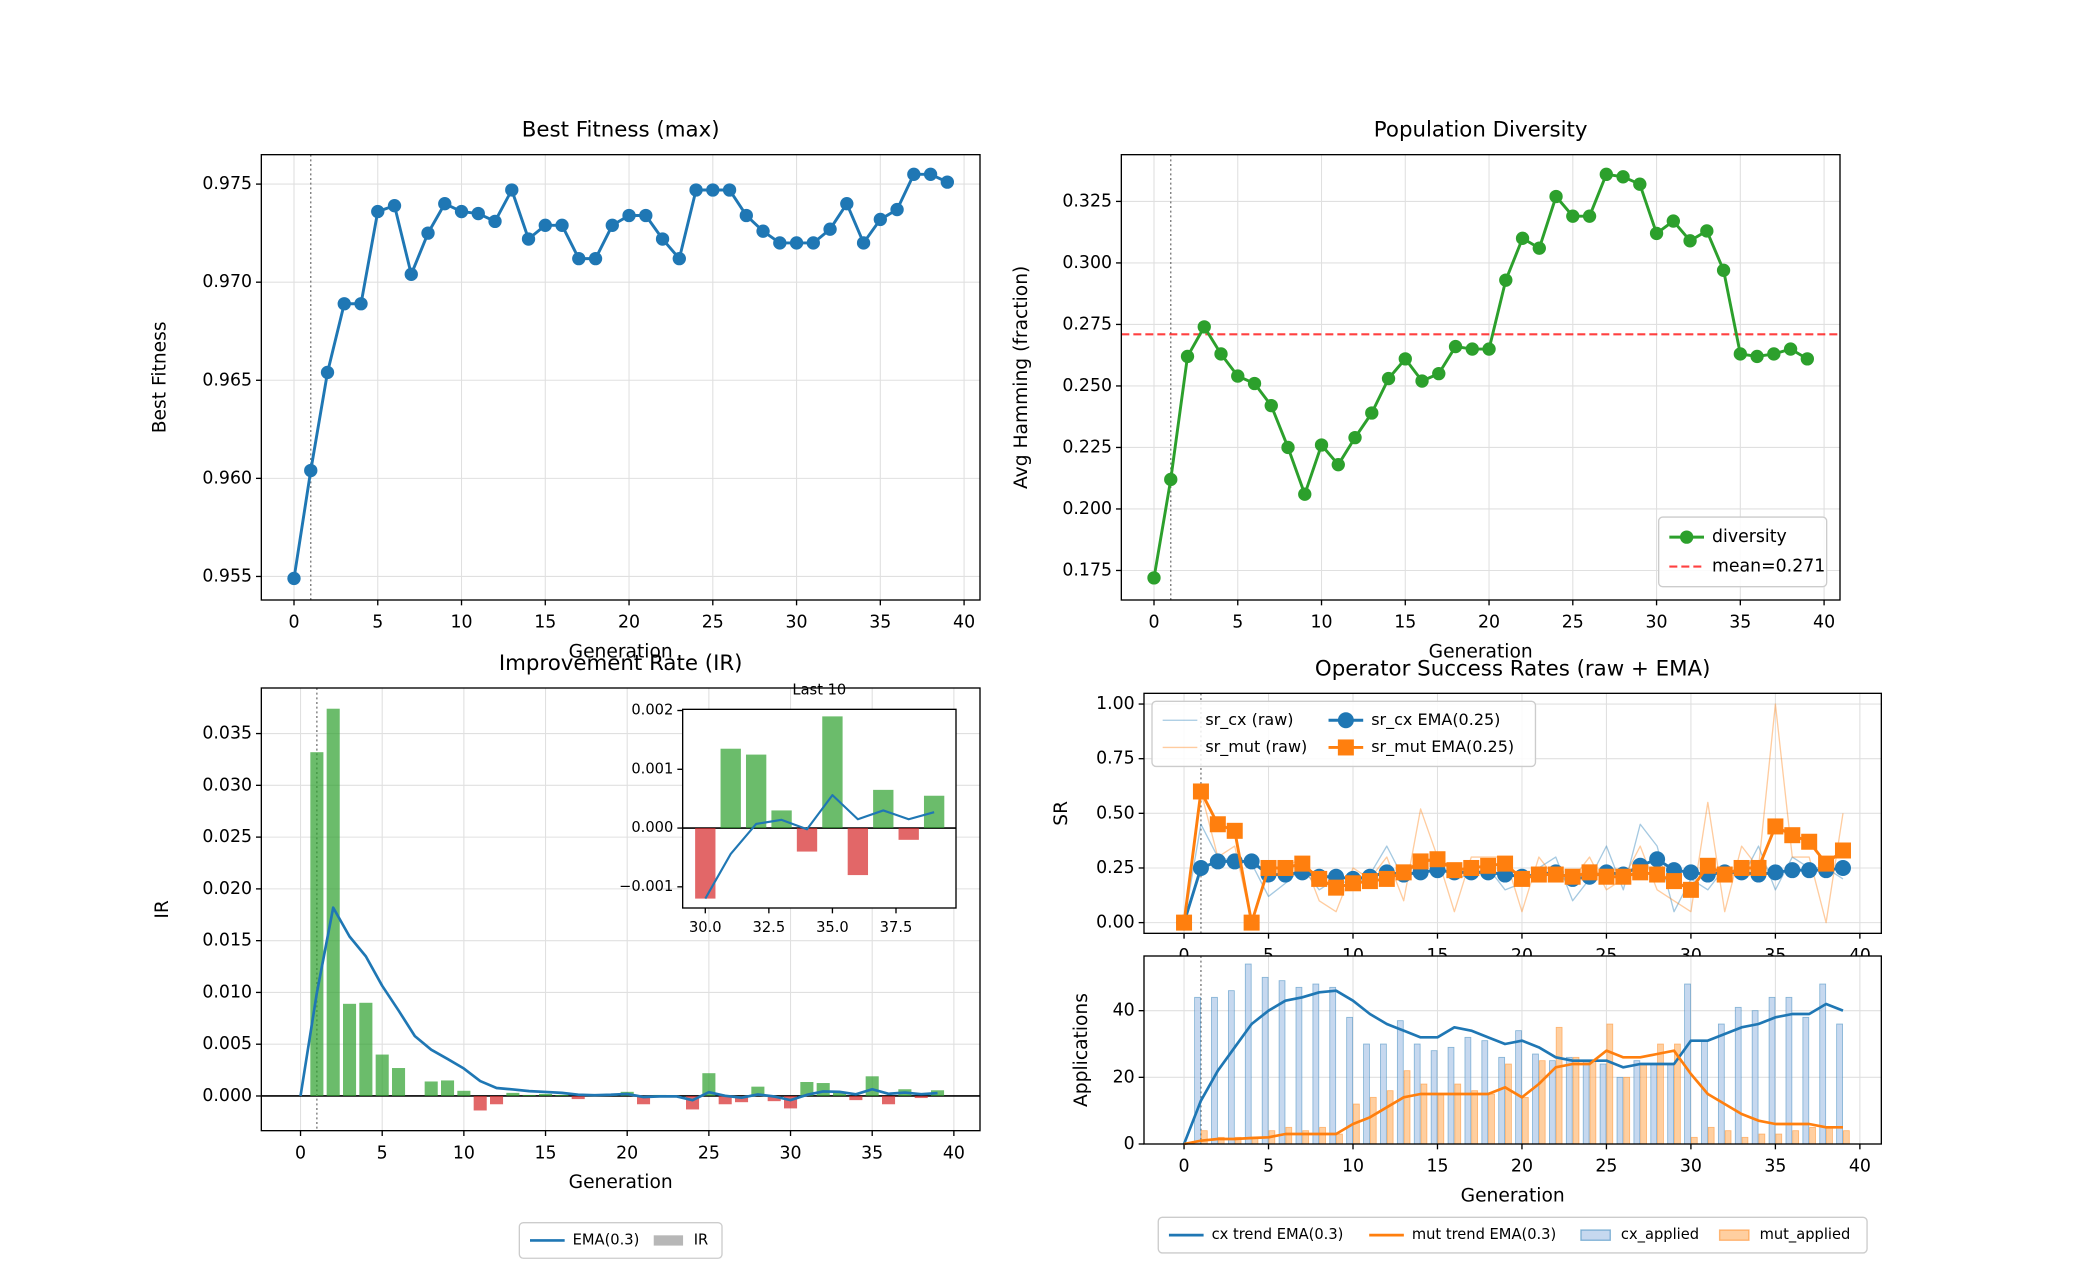 The height and width of the screenshot is (1280, 2080). Describe the element at coordinates (1087, 570) in the screenshot. I see `y-tick-label: 0.175` at that location.